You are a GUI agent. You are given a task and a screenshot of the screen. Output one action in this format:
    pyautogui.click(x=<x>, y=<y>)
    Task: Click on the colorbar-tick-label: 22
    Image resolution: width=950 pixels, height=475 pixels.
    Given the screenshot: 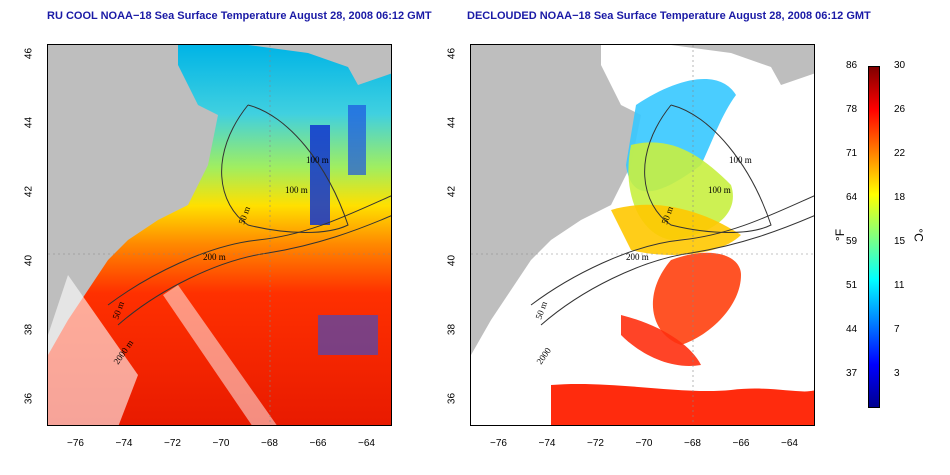 What is the action you would take?
    pyautogui.click(x=900, y=153)
    